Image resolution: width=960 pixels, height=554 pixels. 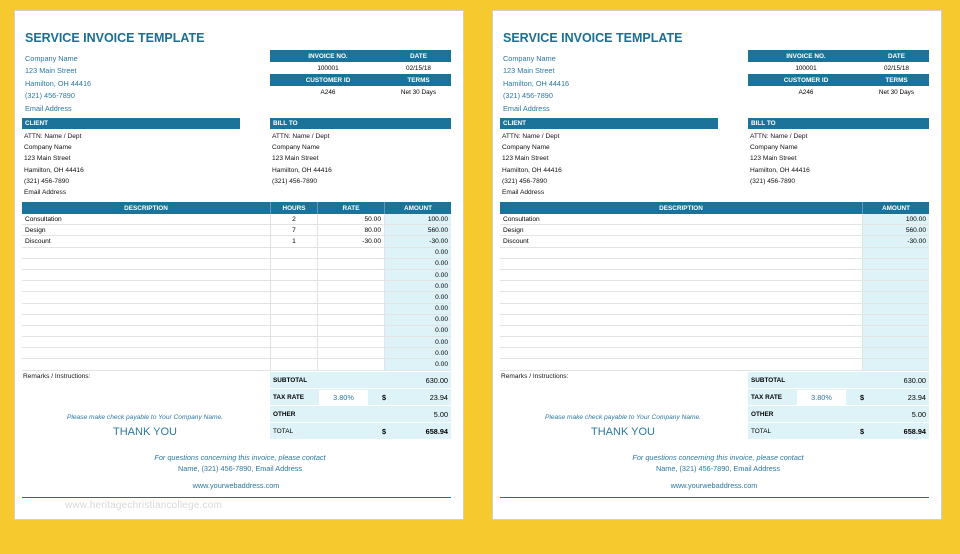 What do you see at coordinates (293, 241) in the screenshot?
I see `cell-hours: 1` at bounding box center [293, 241].